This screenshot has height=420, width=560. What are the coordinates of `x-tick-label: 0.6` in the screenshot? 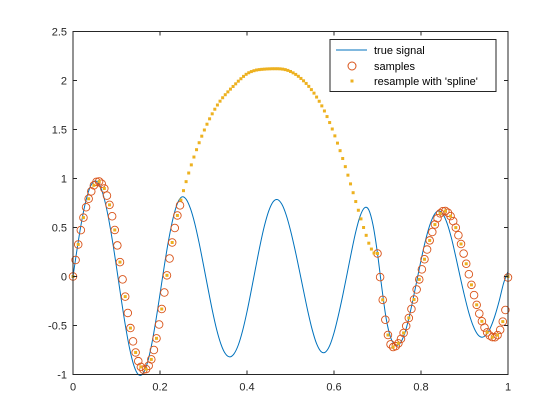 It's located at (333, 388).